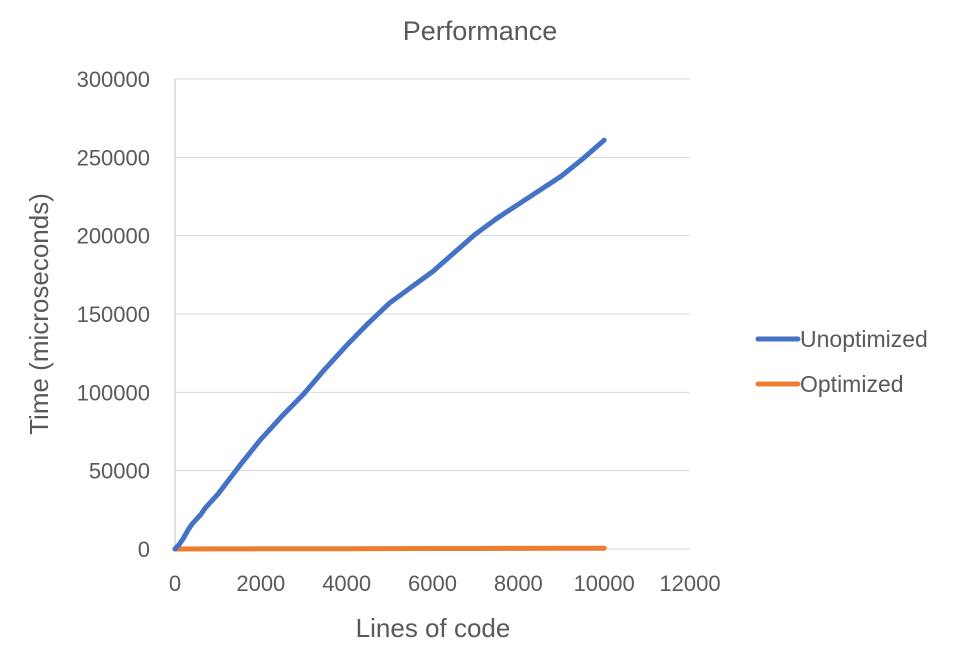  What do you see at coordinates (119, 471) in the screenshot?
I see `y-tick-label: 50000` at bounding box center [119, 471].